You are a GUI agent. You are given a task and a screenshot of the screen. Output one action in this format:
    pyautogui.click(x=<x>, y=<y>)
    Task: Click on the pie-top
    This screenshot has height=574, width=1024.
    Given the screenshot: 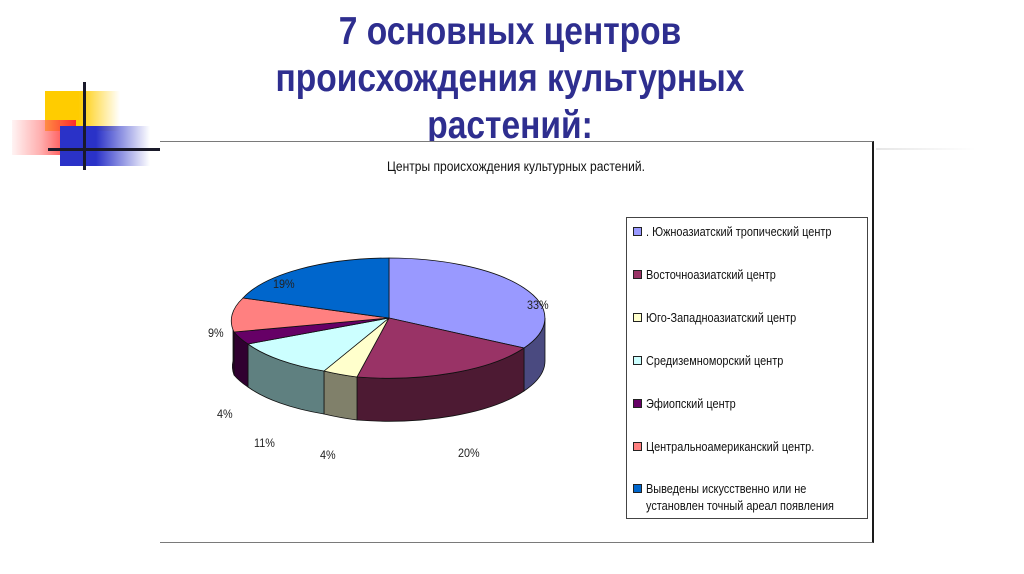 What is the action you would take?
    pyautogui.click(x=388, y=318)
    